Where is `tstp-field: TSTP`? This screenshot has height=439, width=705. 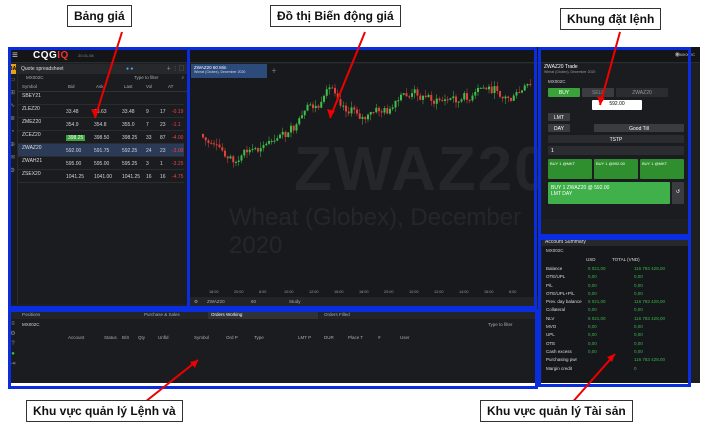 tstp-field: TSTP is located at coordinates (616, 139).